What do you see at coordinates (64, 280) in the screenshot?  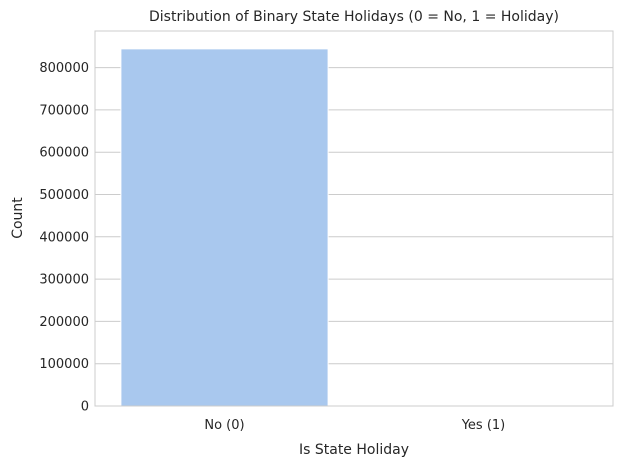 I see `y-tick-label: 300000` at bounding box center [64, 280].